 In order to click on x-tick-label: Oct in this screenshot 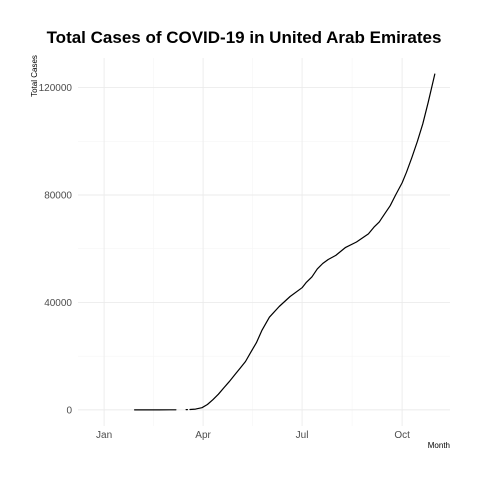, I will do `click(402, 435)`.